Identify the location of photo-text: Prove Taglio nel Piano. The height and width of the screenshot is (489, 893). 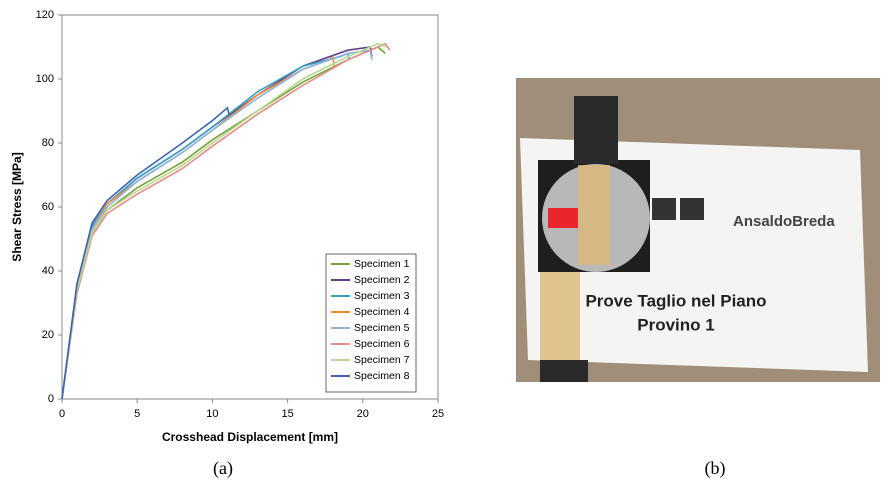
(675, 300).